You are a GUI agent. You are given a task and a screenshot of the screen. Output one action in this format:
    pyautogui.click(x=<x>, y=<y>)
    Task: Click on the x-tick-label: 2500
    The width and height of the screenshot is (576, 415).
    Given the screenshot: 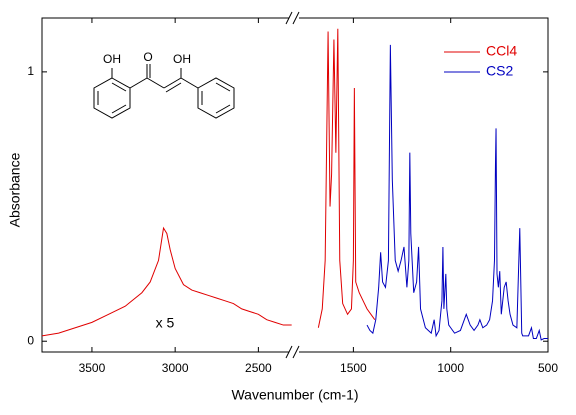 What is the action you would take?
    pyautogui.click(x=258, y=368)
    